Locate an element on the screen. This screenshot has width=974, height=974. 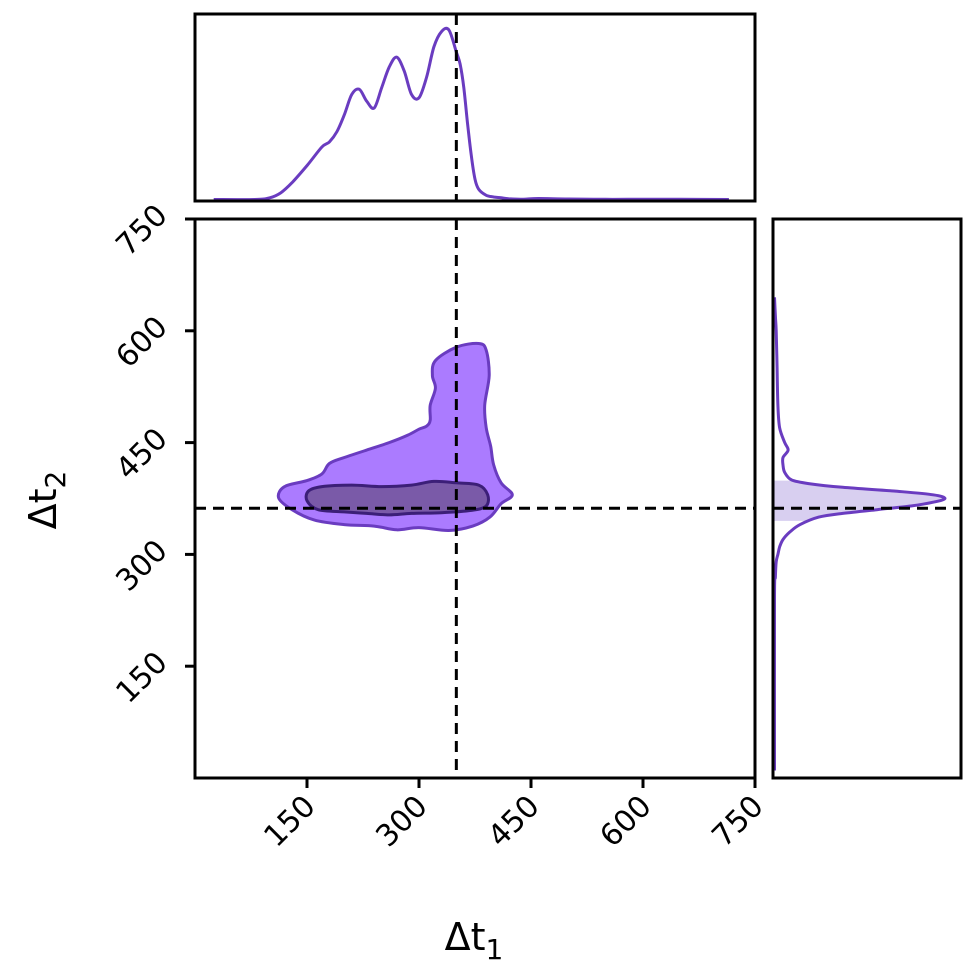
y-tick-label: 300 is located at coordinates (141, 565).